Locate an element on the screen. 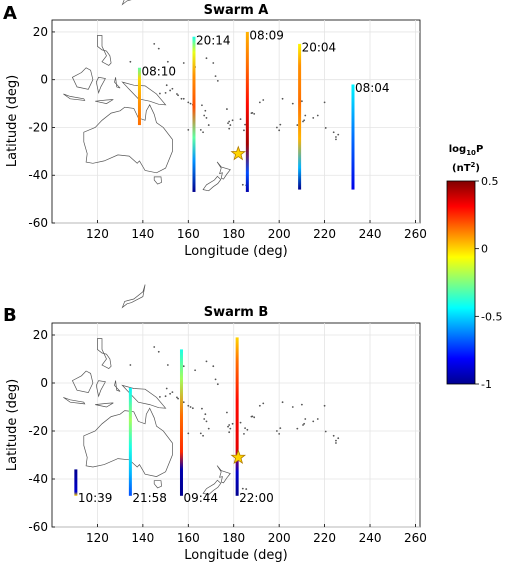 The image size is (505, 566). y-tick-label: 20 is located at coordinates (40, 335).